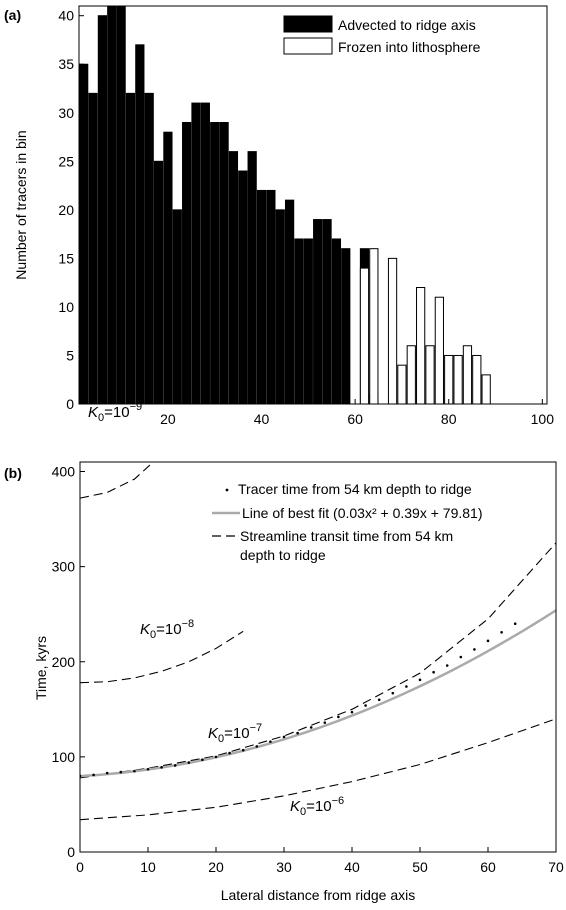 This screenshot has height=910, width=566. I want to click on legend-label-advected: Advected to ridge axis, so click(407, 25).